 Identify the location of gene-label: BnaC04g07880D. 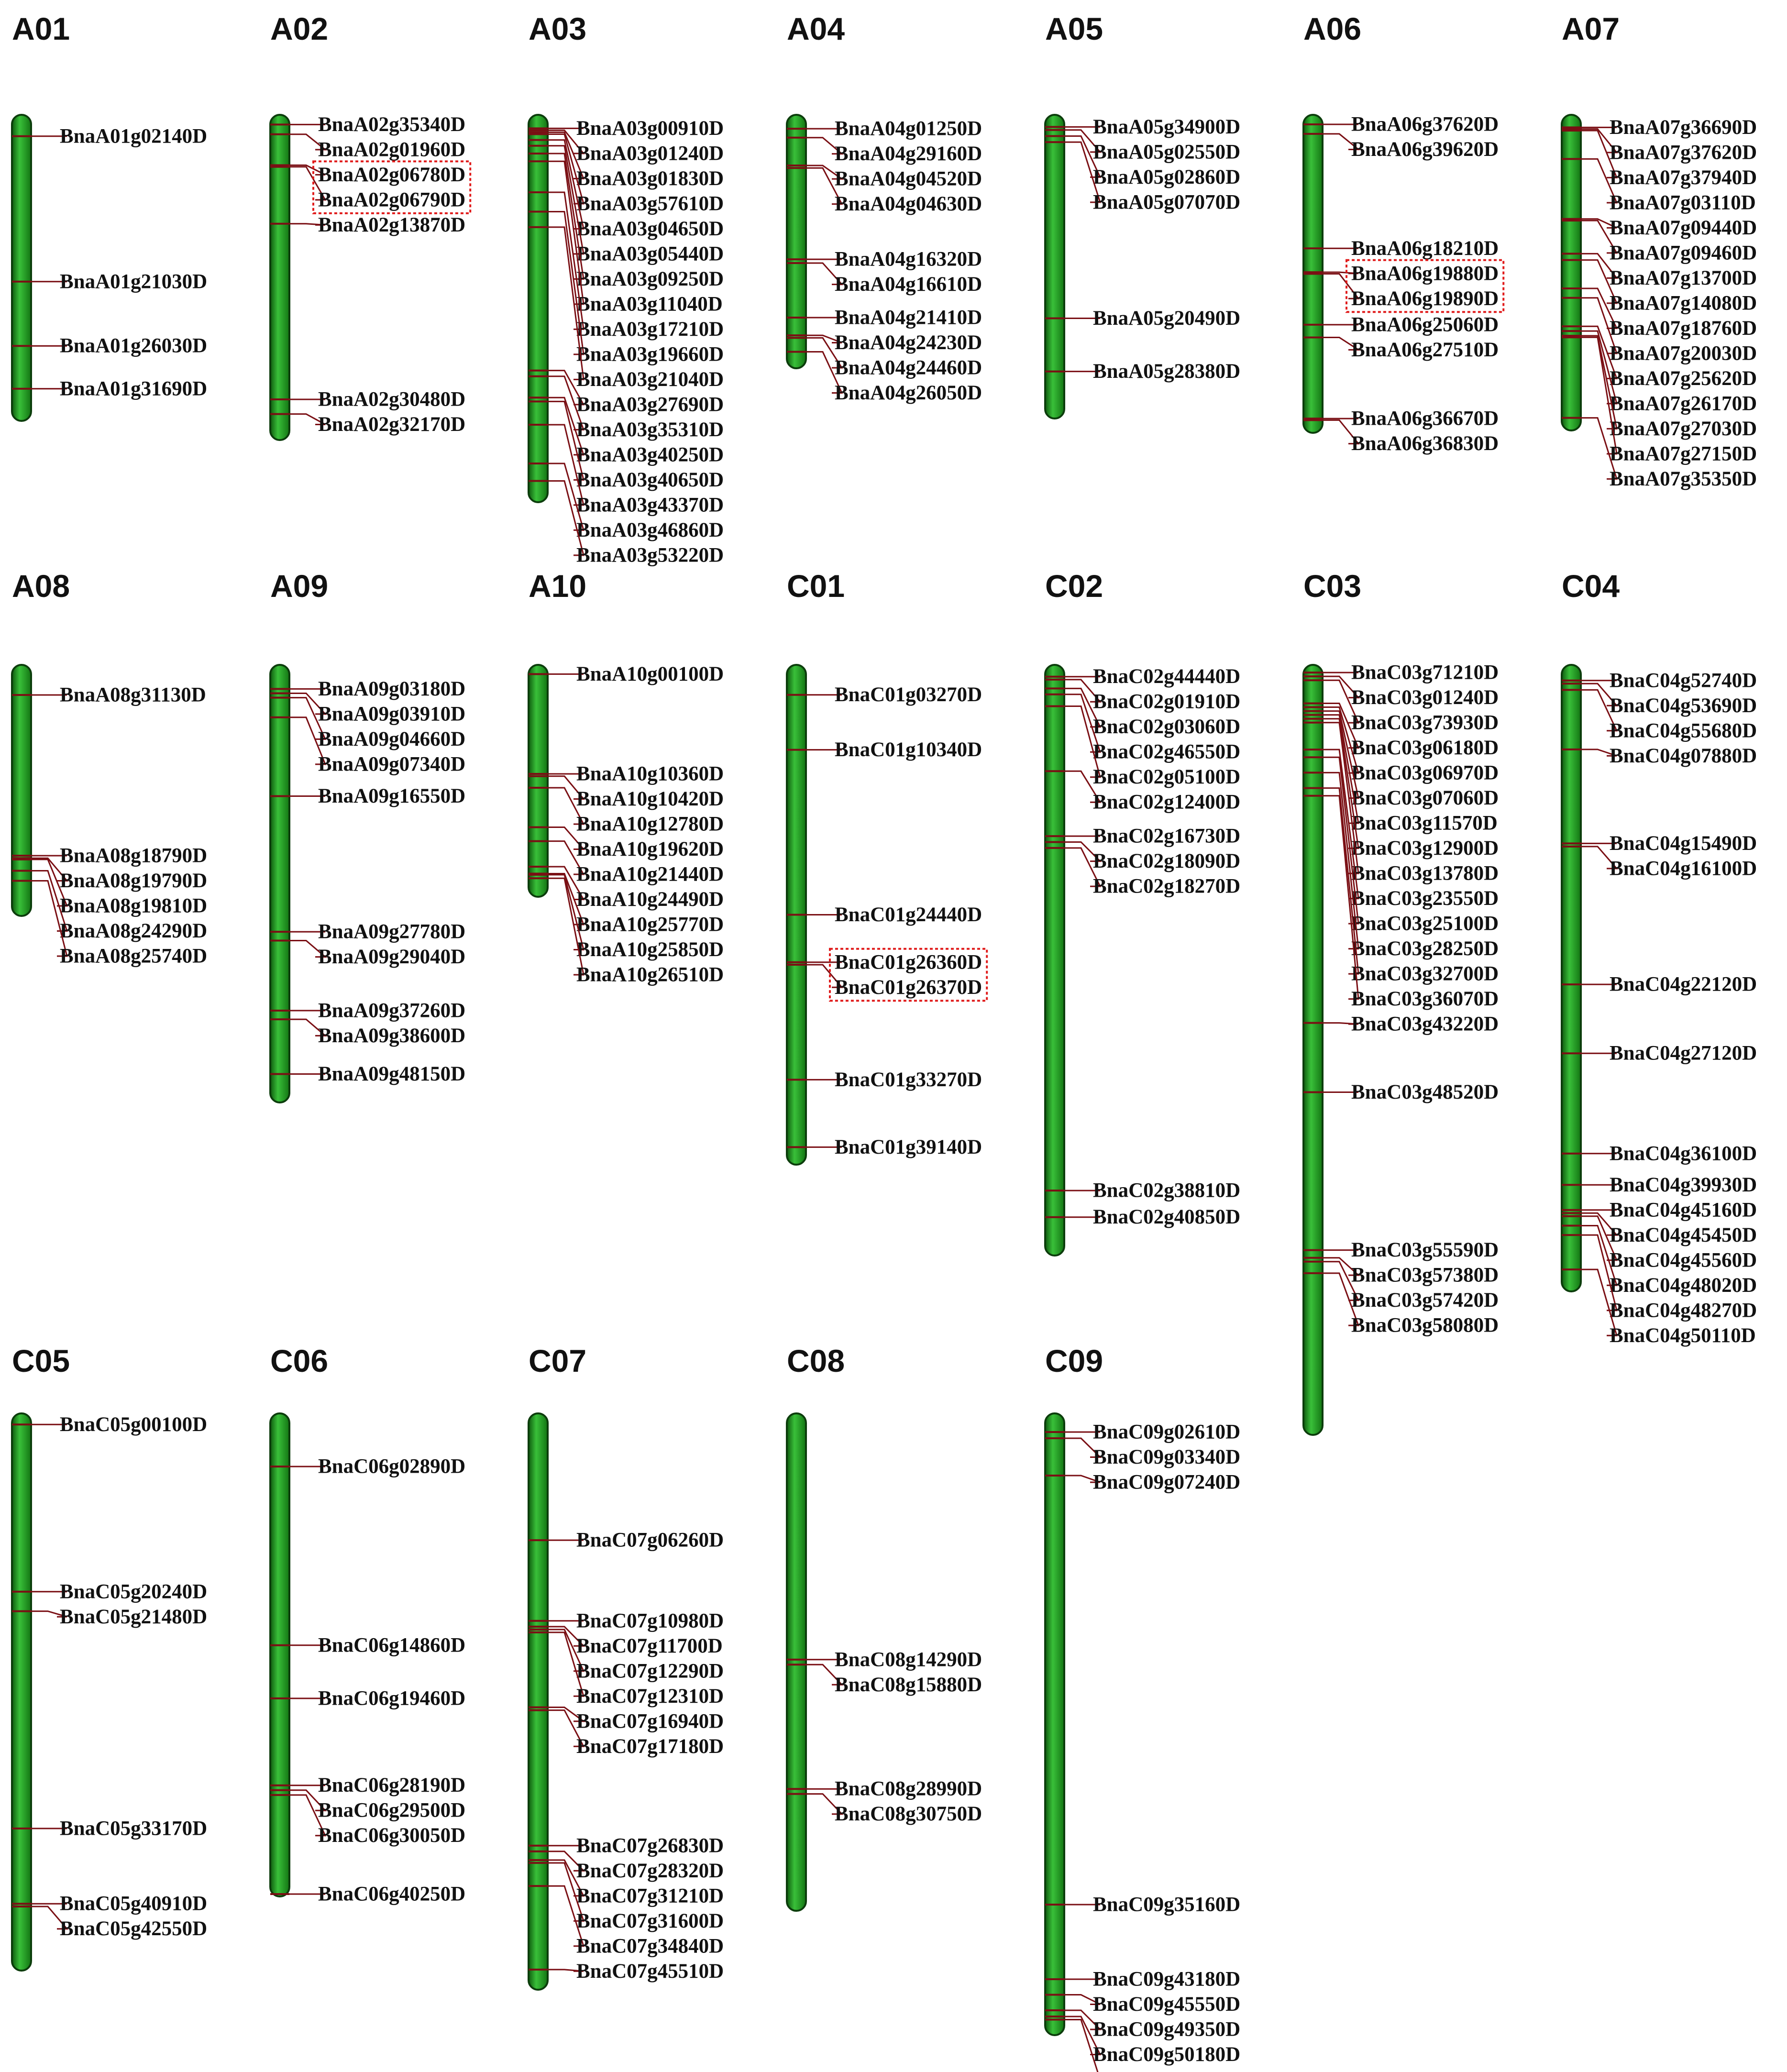
(1683, 756).